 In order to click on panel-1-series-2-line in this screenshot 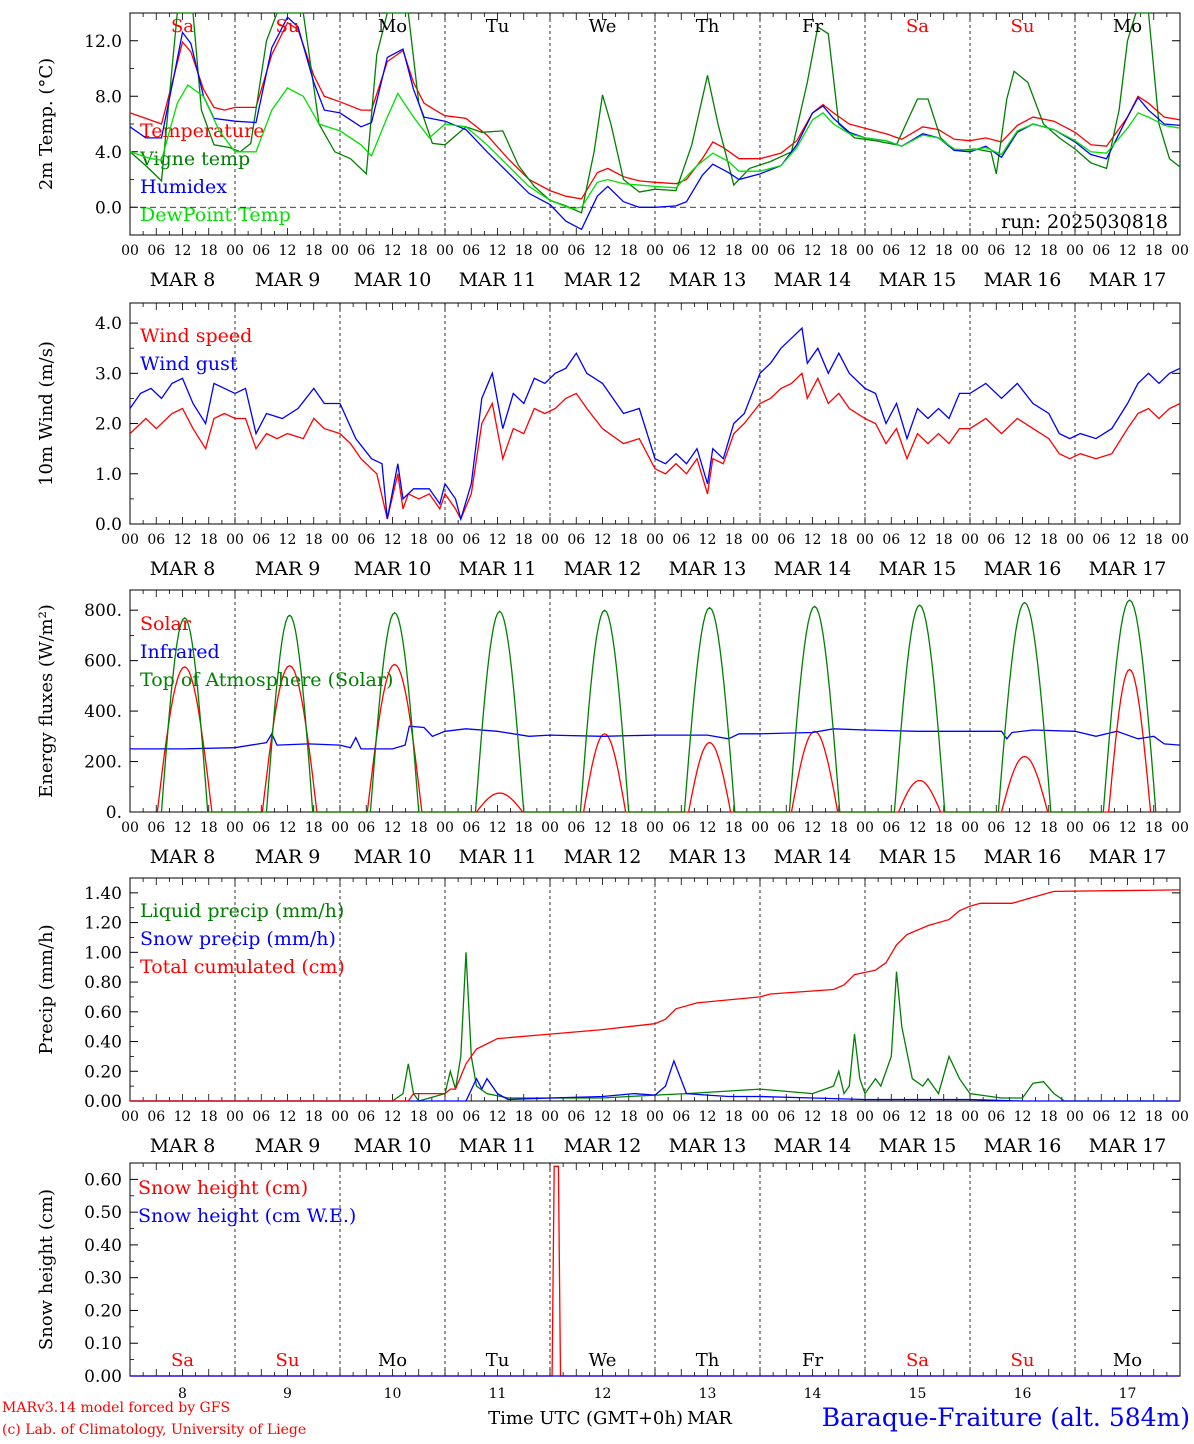, I will do `click(655, 123)`.